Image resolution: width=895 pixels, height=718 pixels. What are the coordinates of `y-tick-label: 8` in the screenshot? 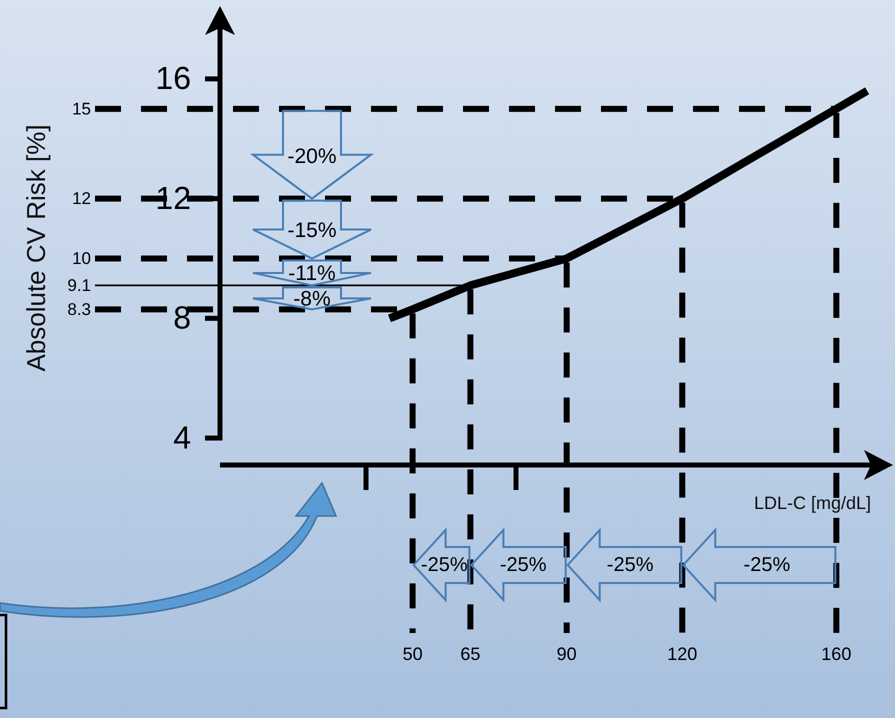 It's located at (182, 318).